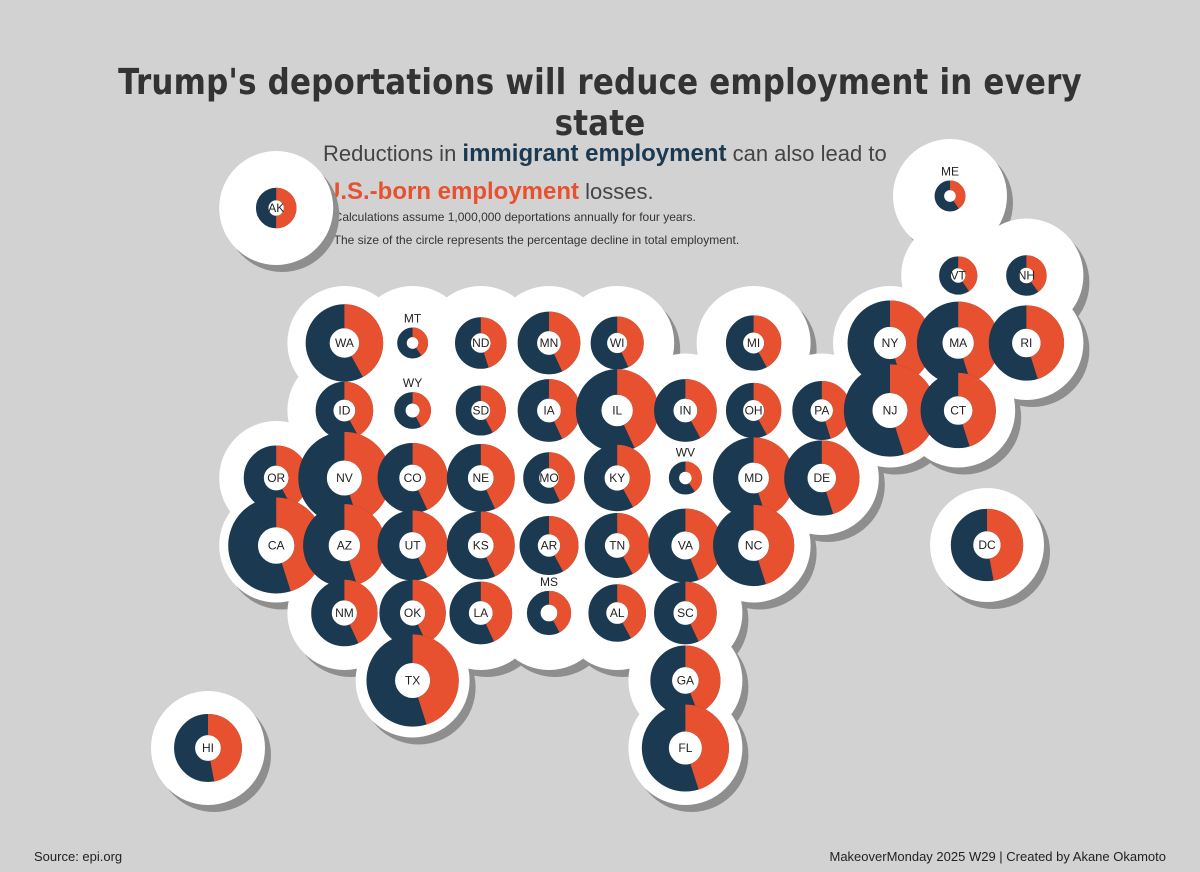 The image size is (1200, 872). I want to click on donut-ok: OK, so click(412, 613).